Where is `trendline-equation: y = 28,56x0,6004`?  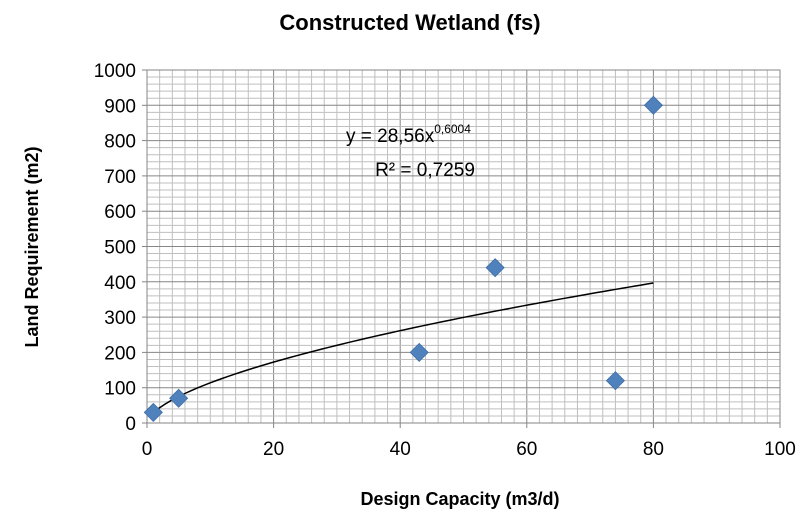 trendline-equation: y = 28,56x0,6004 is located at coordinates (408, 134).